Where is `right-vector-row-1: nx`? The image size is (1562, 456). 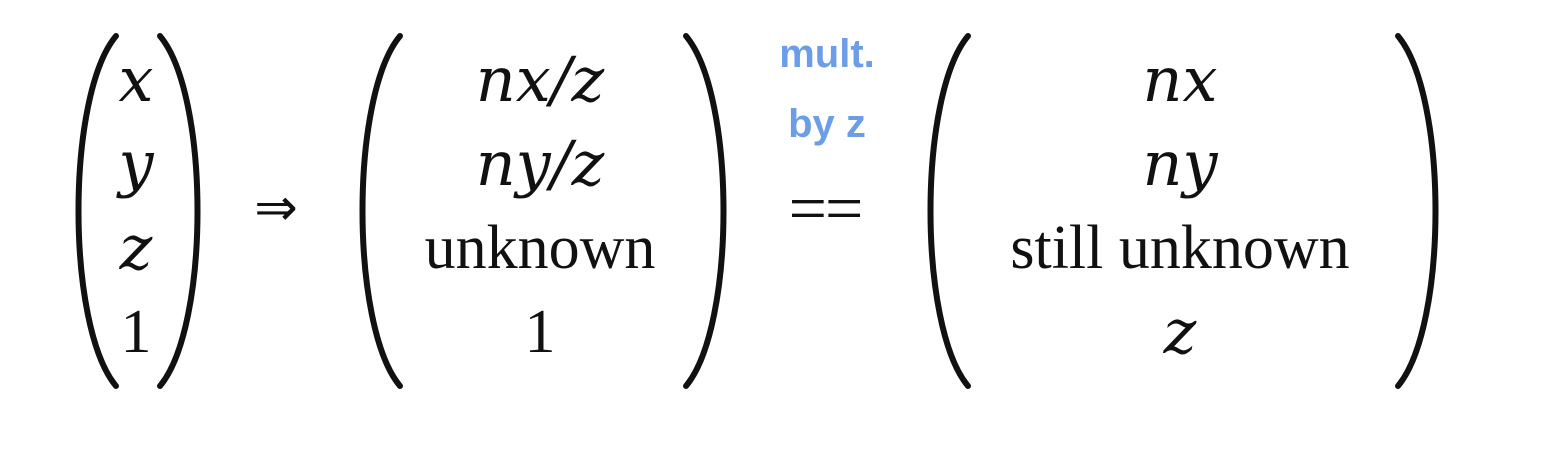 right-vector-row-1: nx is located at coordinates (1180, 79).